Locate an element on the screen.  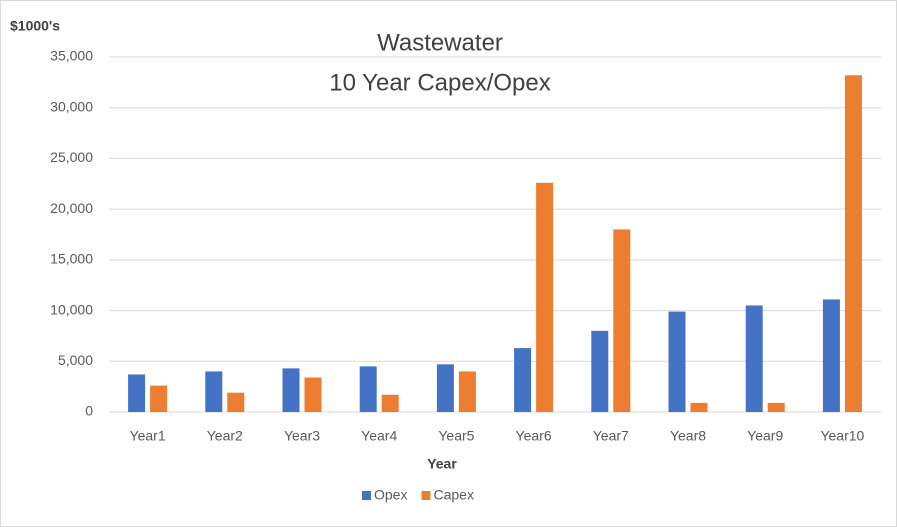
chart-title: Wastewater is located at coordinates (440, 42).